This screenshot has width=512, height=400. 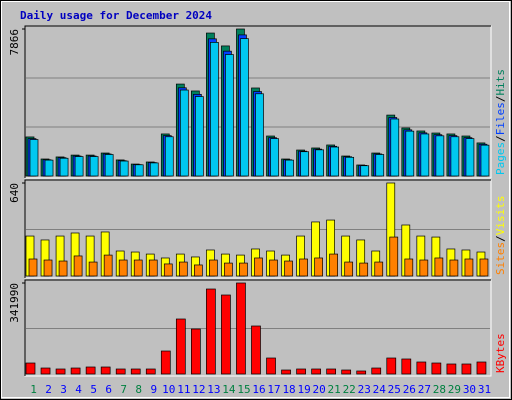 I want to click on legend-entry: Sites, so click(x=500, y=258).